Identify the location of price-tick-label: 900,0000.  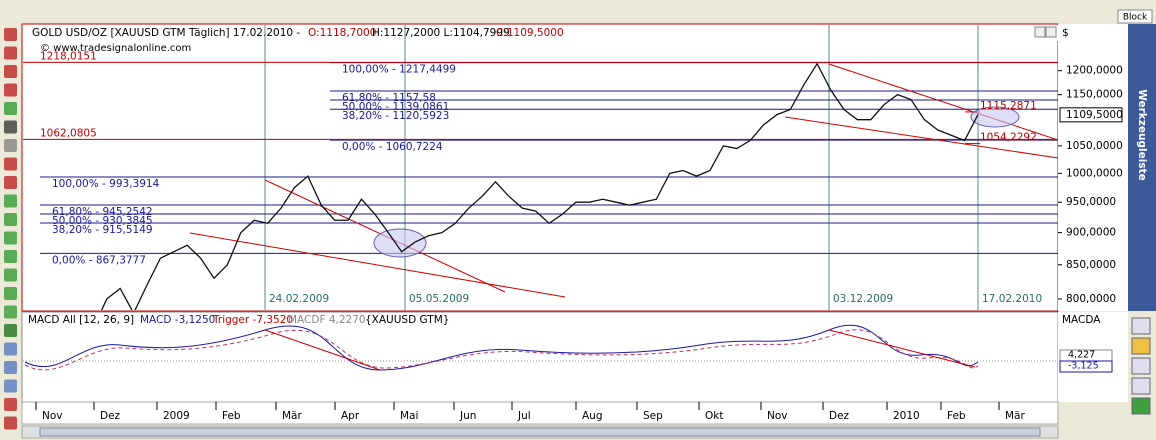
(1091, 233).